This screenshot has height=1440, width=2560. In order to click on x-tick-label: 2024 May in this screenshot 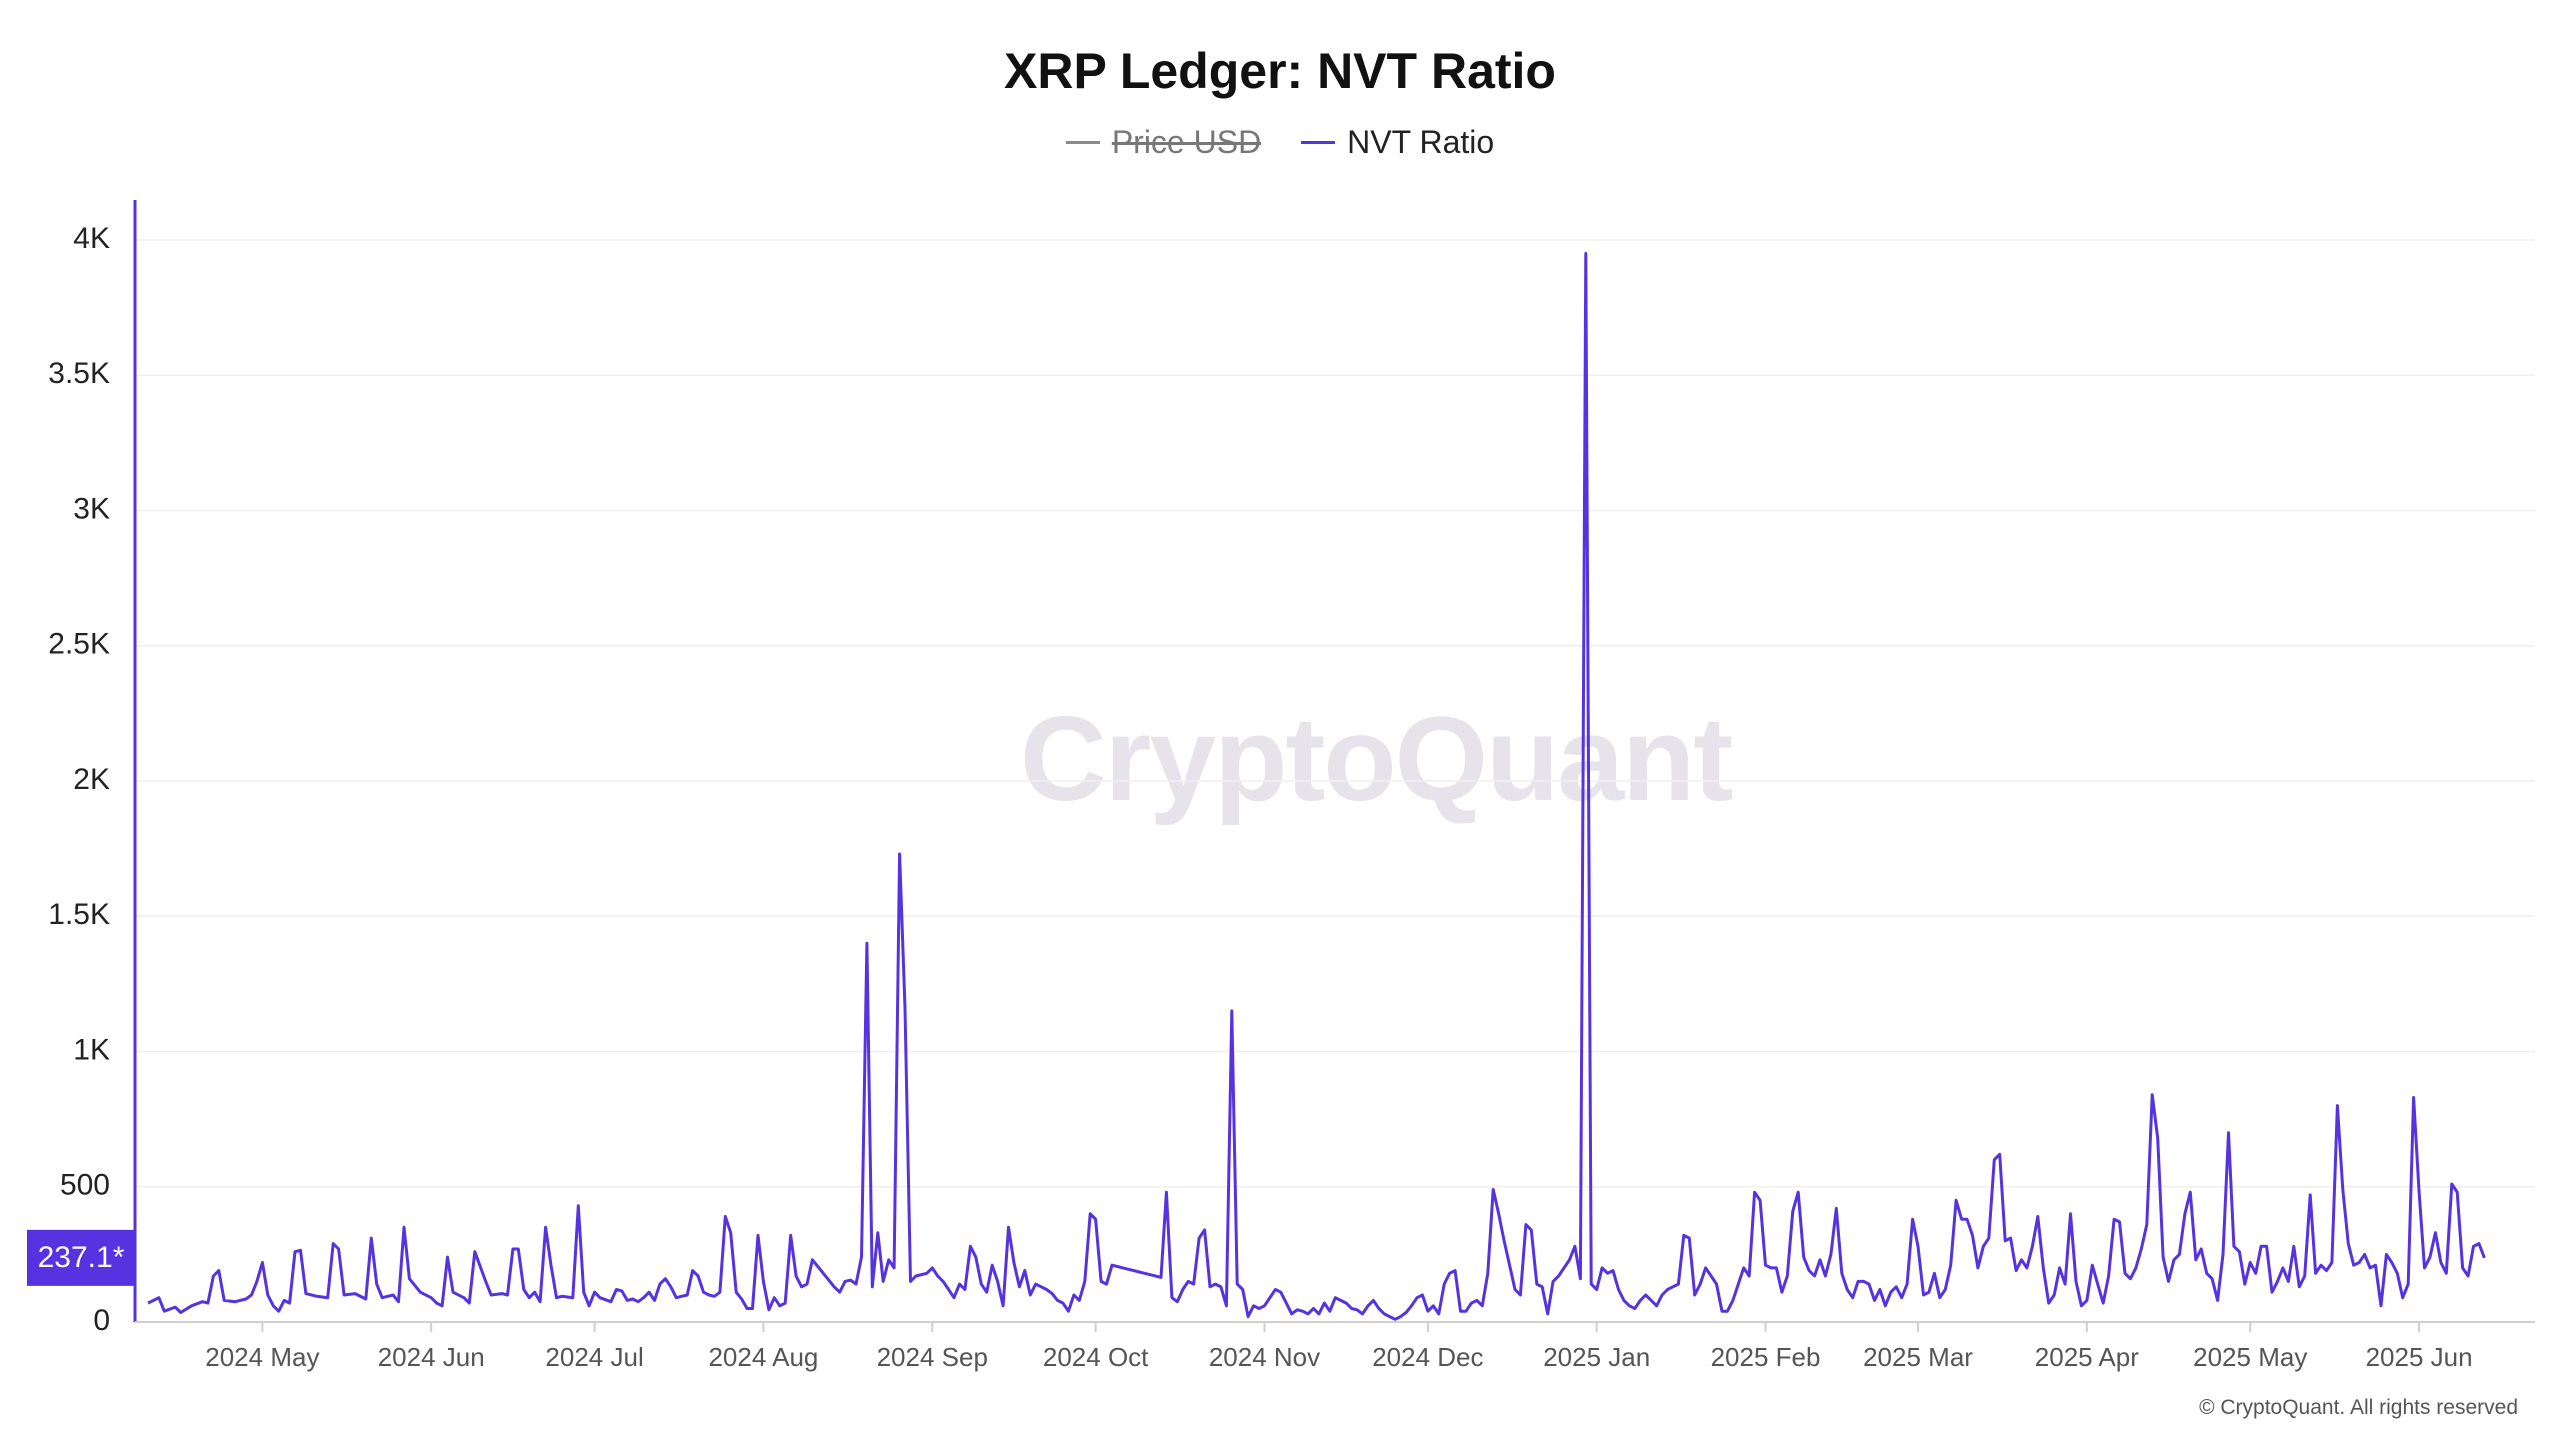, I will do `click(262, 1357)`.